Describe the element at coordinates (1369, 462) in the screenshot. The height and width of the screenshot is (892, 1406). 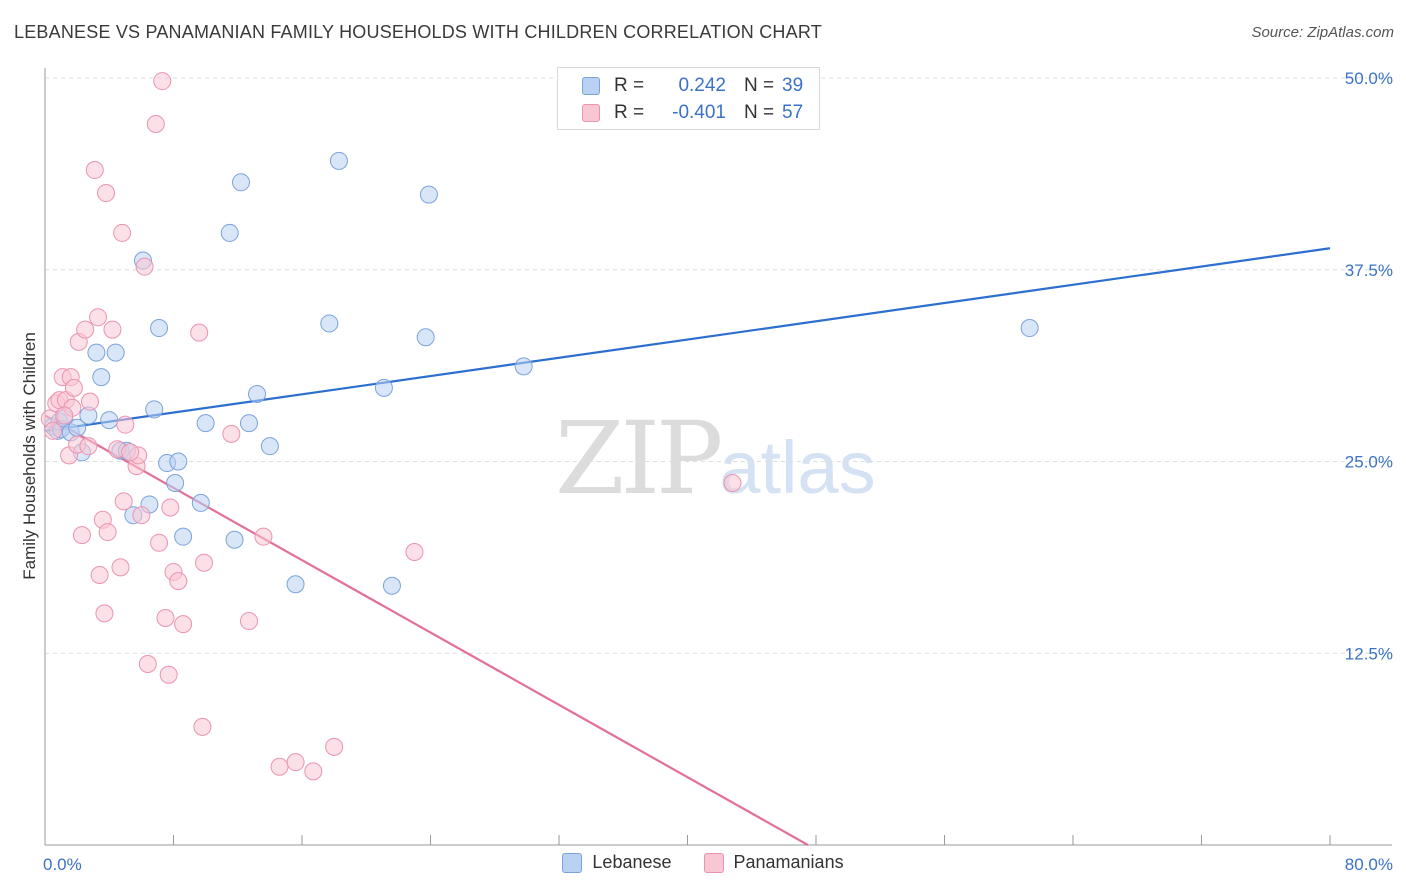
I see `y-tick-label: 25.0%` at that location.